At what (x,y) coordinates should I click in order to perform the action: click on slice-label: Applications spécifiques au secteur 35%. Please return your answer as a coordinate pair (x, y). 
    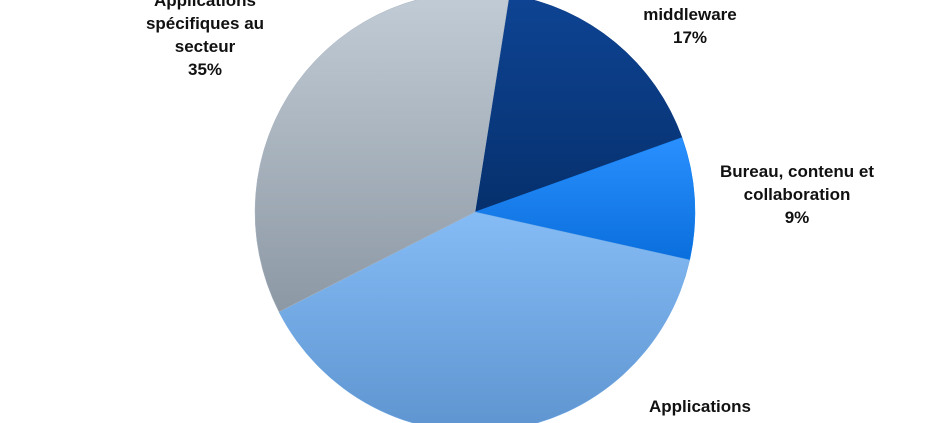
    Looking at the image, I should click on (205, 40).